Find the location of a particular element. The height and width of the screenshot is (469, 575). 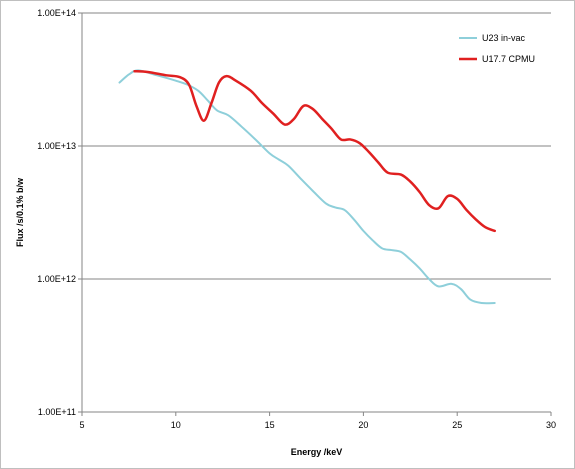

x-axis-title: Energy /keV is located at coordinates (317, 452).